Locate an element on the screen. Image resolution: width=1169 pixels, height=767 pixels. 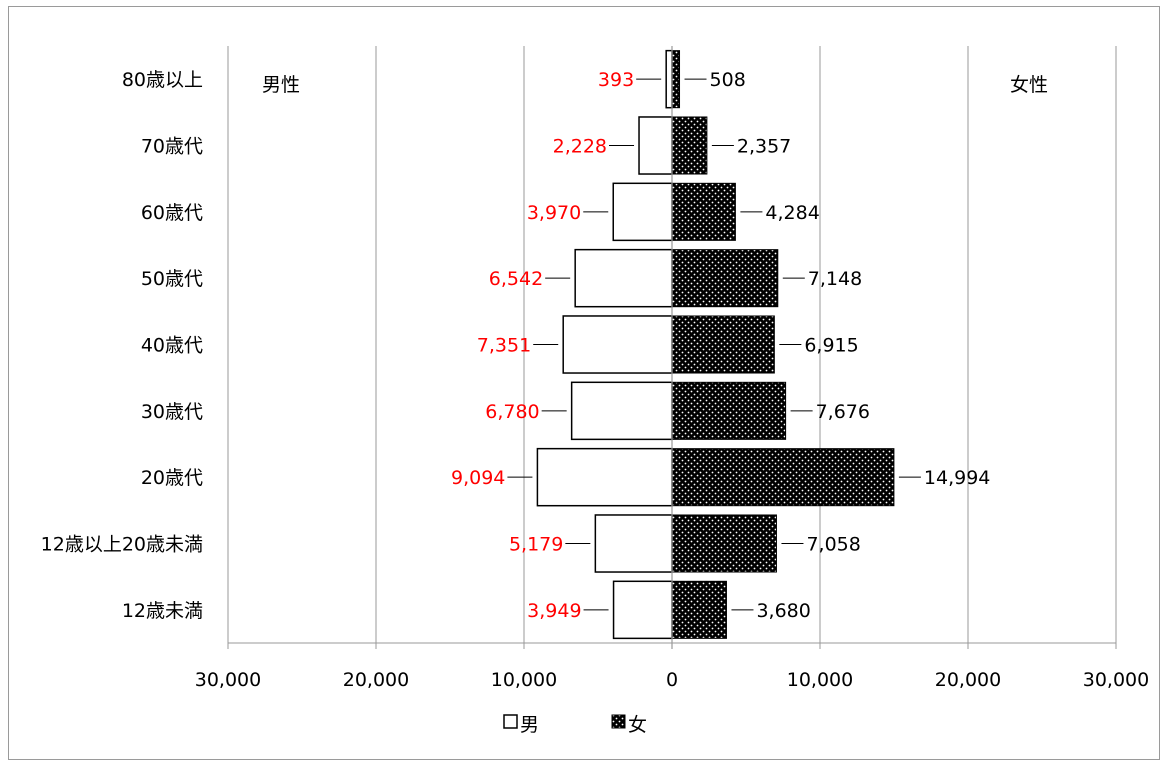
category-label-1: 12歳以上20歳未満 is located at coordinates (122, 545).